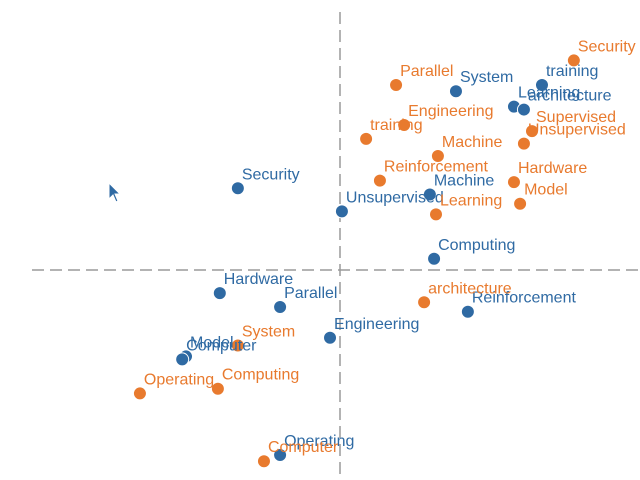  I want to click on point-label-s0-0: System, so click(486, 77).